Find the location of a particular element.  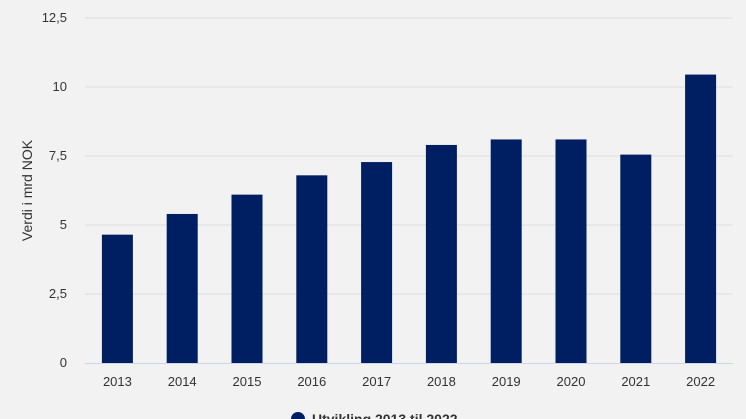

x-axis-tick-labels: 2013 2014 2015 2016 2017 2018 2019 2020 2021 2022 is located at coordinates (409, 381).